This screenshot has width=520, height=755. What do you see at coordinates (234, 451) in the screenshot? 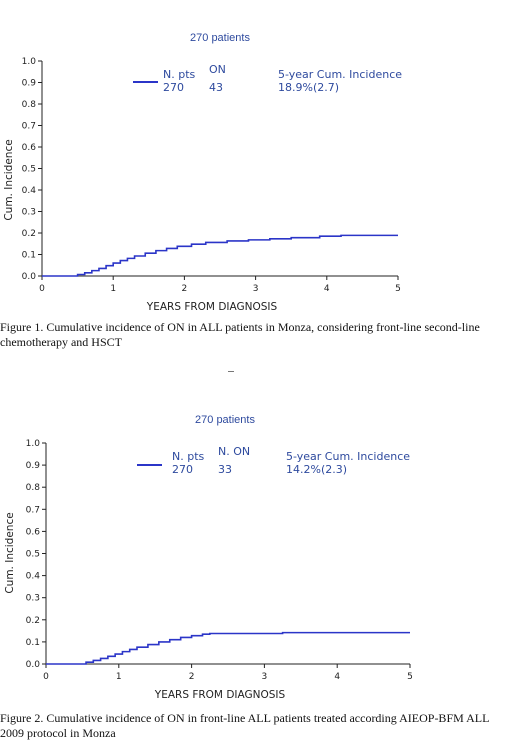
I see `legend-on-header: N. ON` at bounding box center [234, 451].